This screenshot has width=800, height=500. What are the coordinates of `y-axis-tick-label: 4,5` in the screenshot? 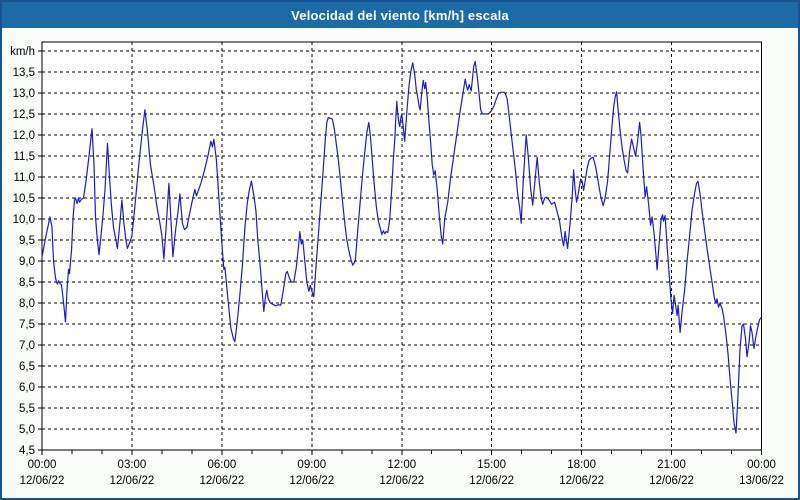 It's located at (27, 451).